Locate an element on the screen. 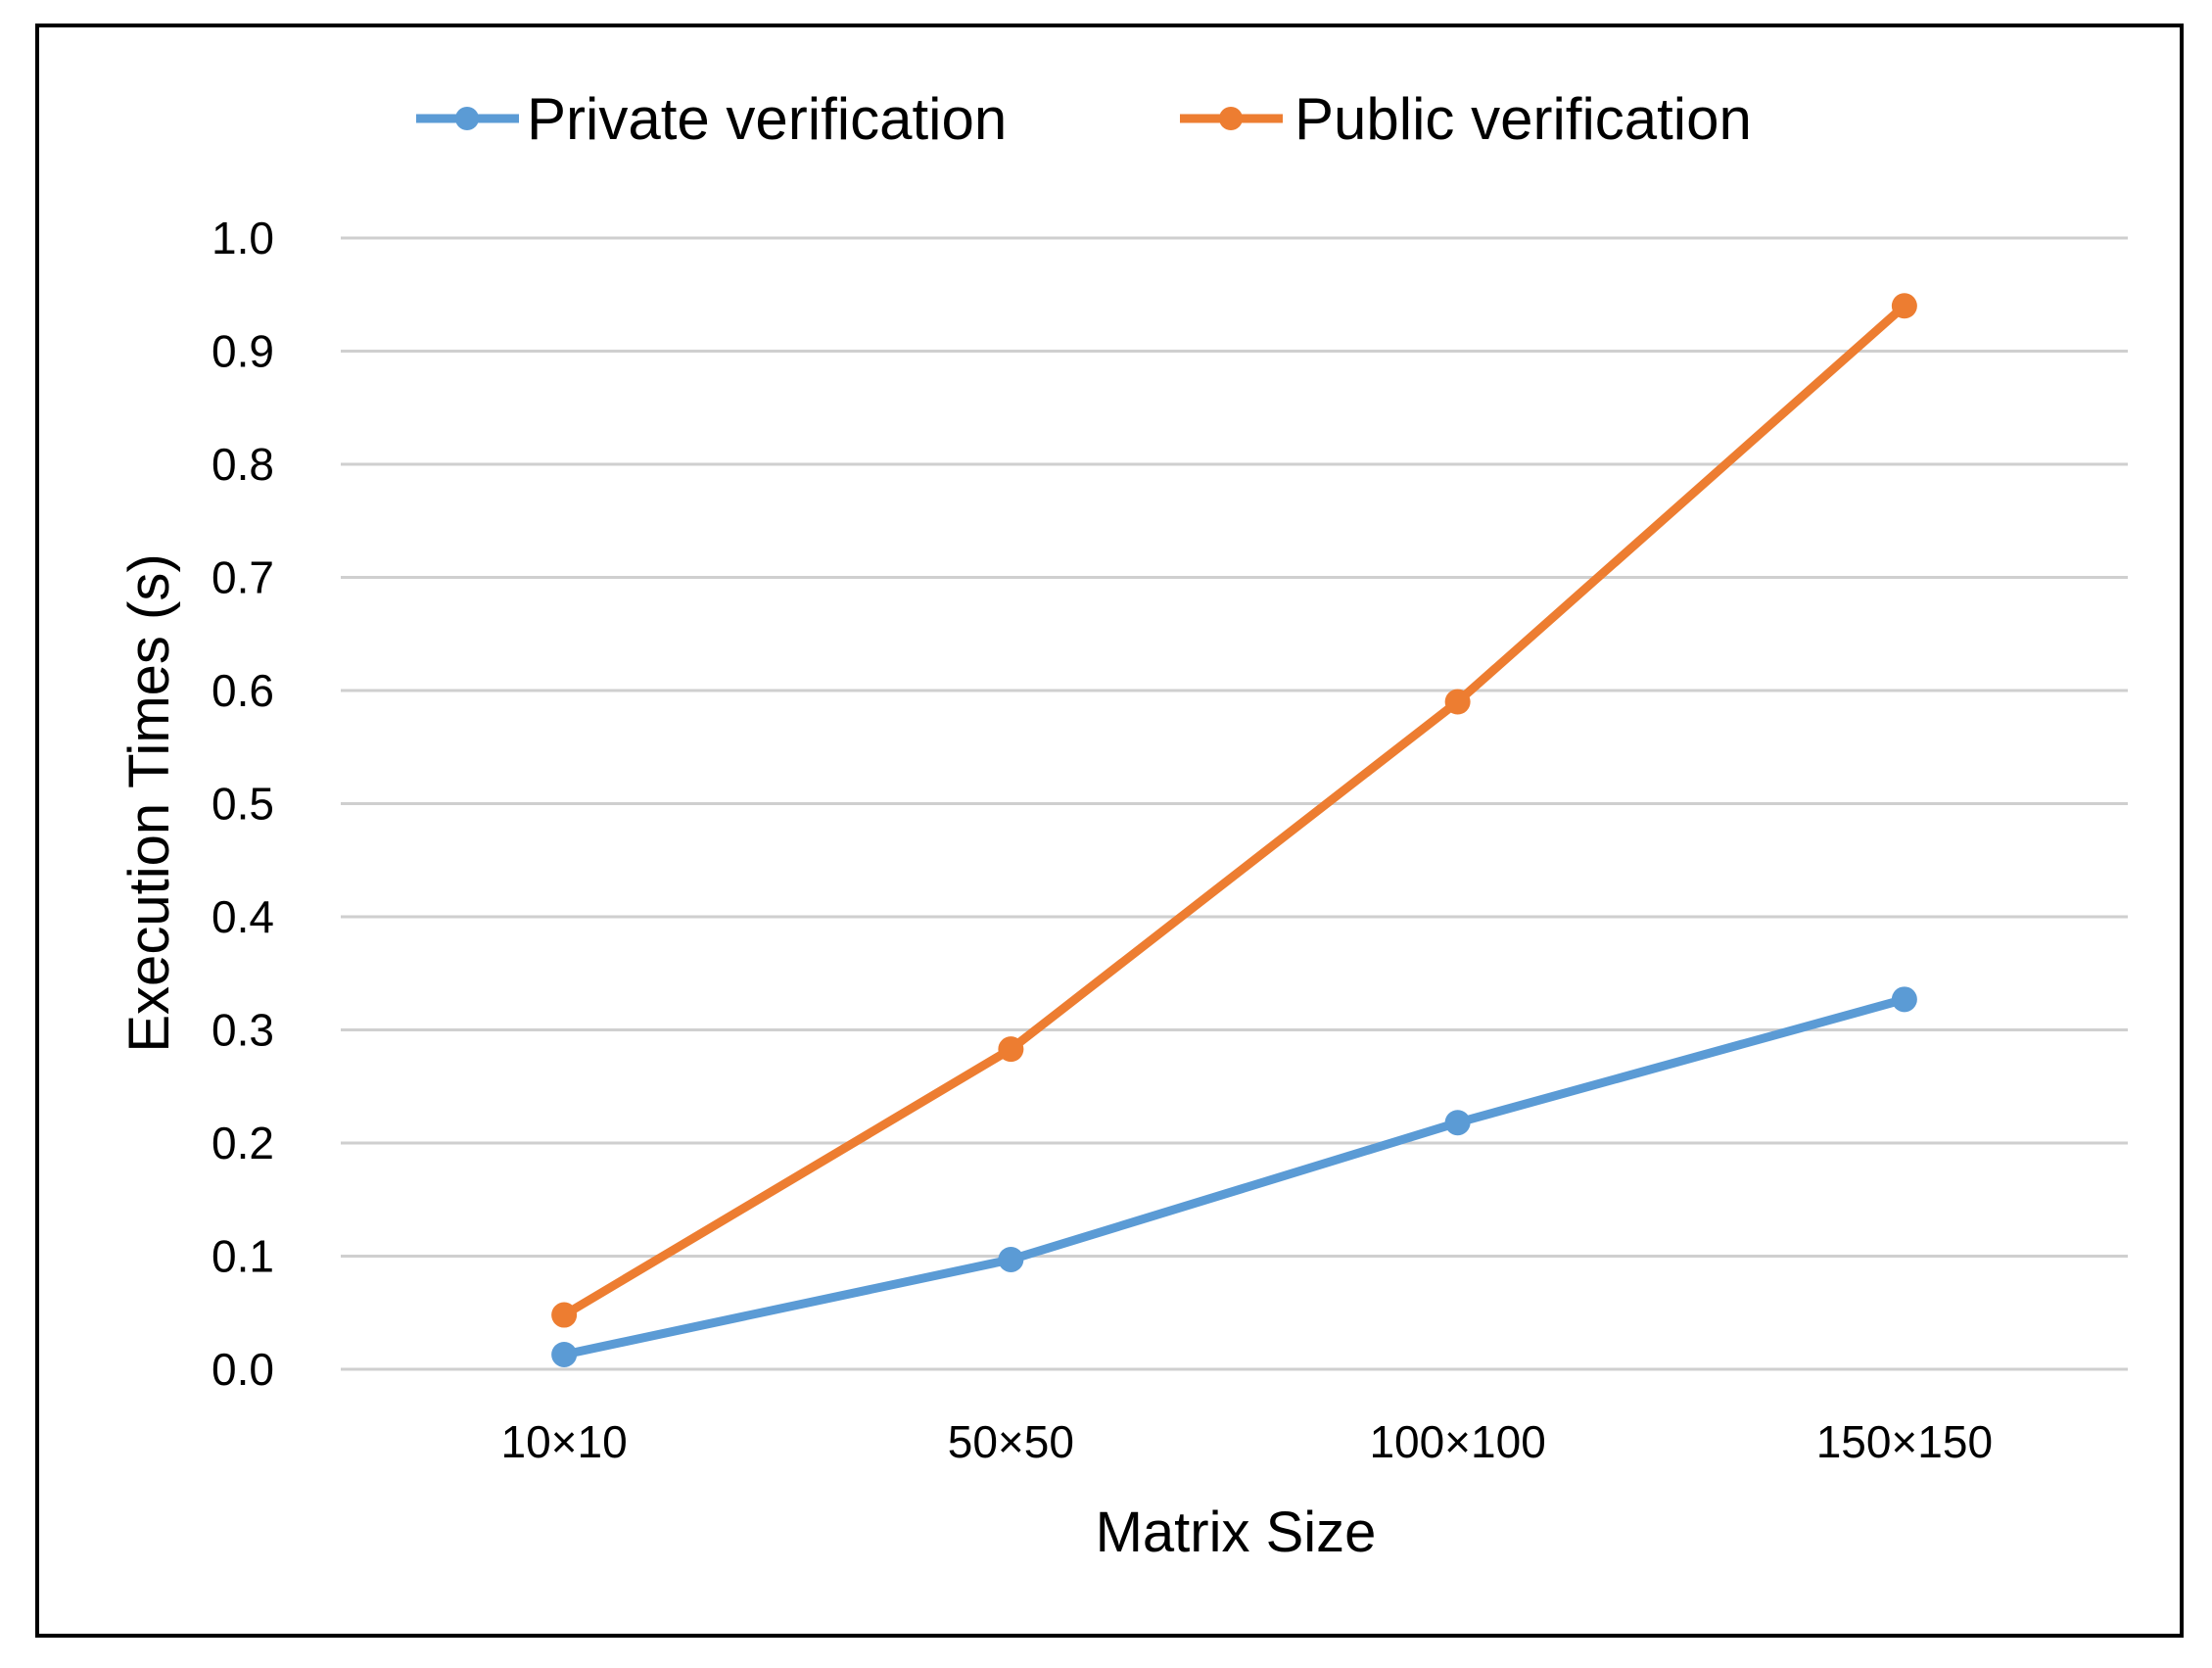 The height and width of the screenshot is (1668, 2212). y-tick-label: 0.0 is located at coordinates (243, 1369).